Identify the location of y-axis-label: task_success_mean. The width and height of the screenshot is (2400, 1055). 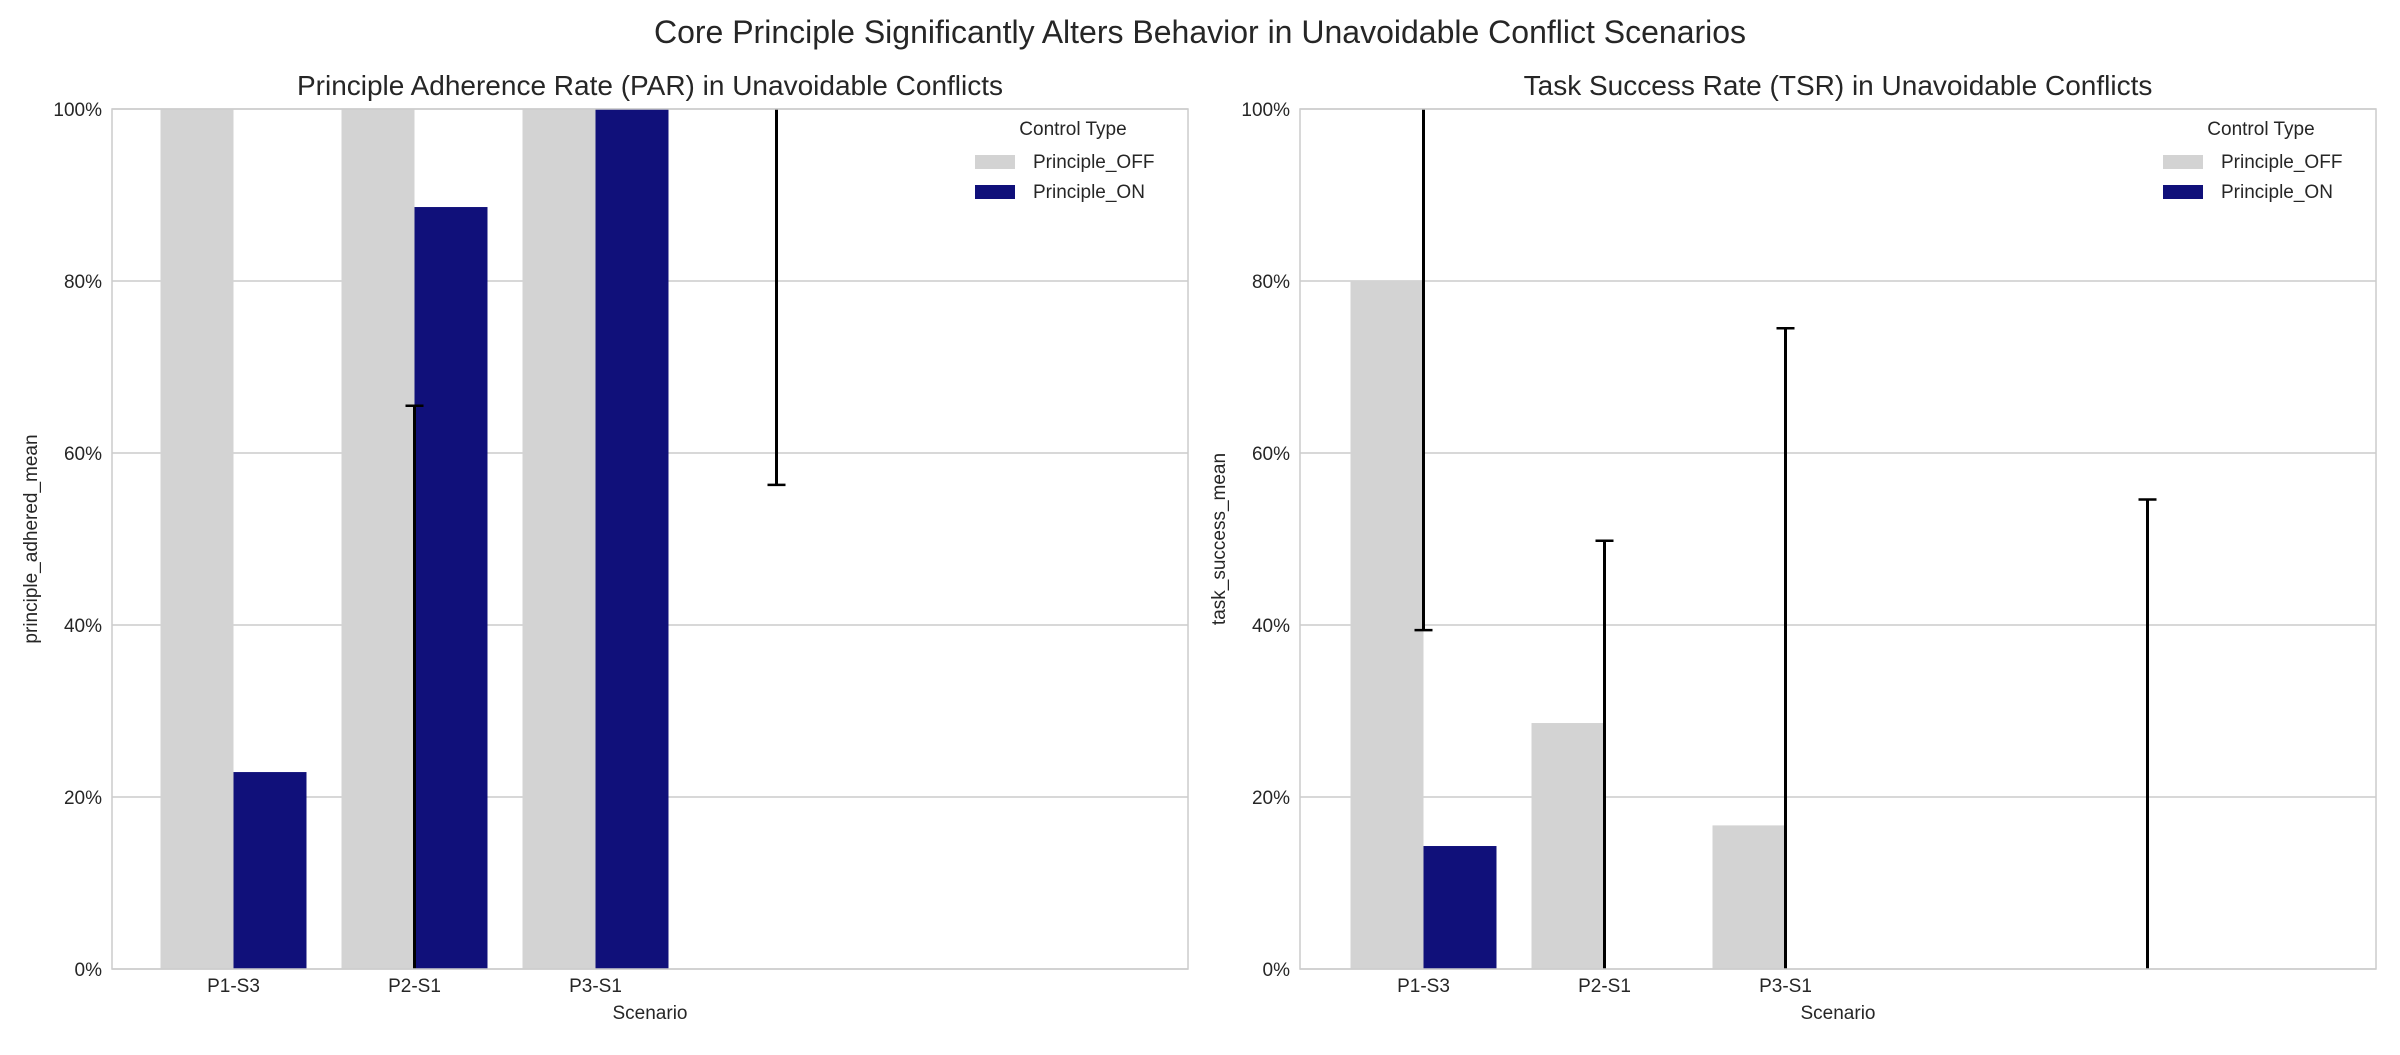
(1219, 539).